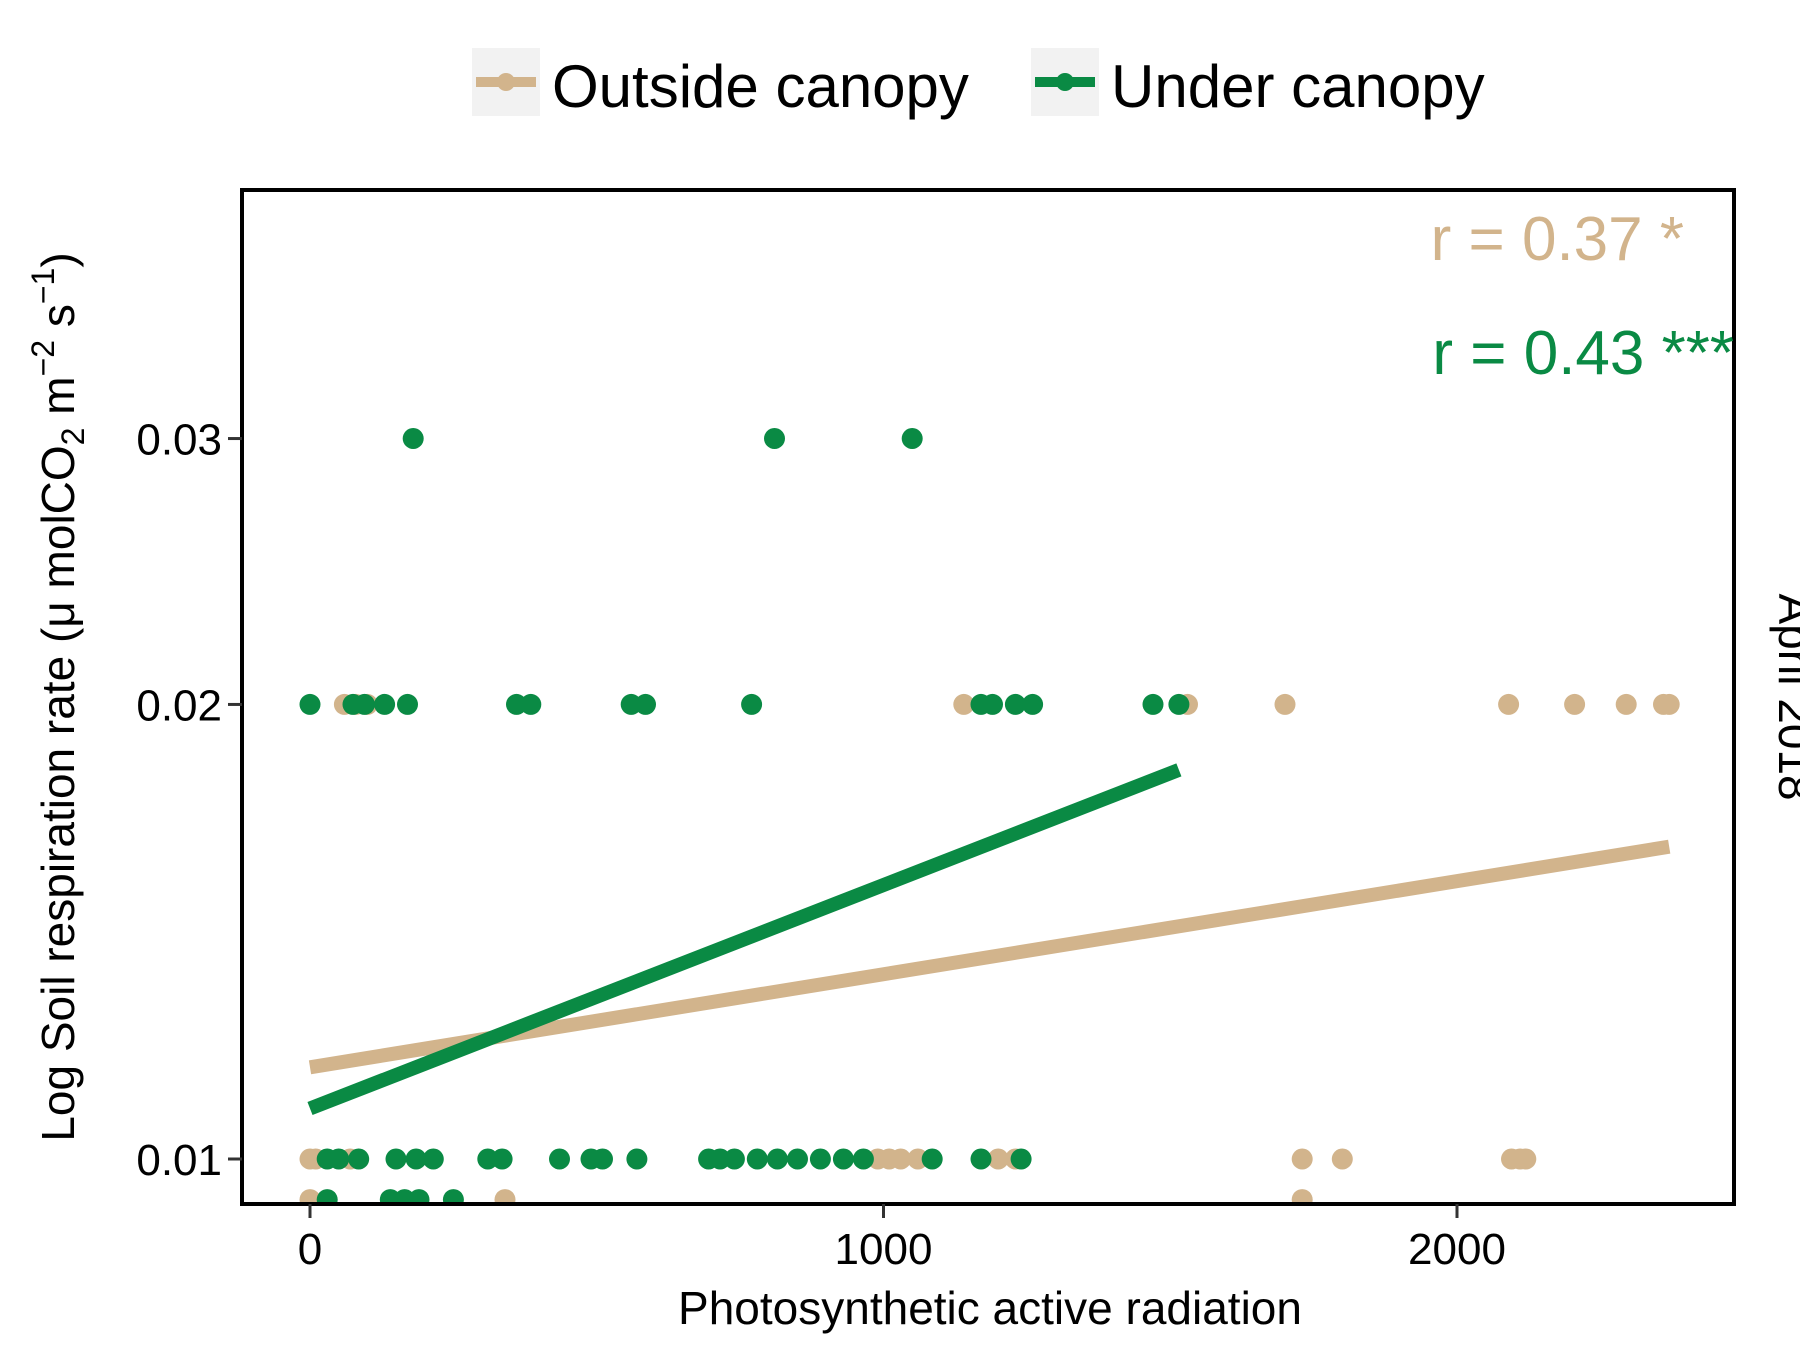 This screenshot has width=1800, height=1355. What do you see at coordinates (1298, 86) in the screenshot?
I see `legend-label-under: Under canopy` at bounding box center [1298, 86].